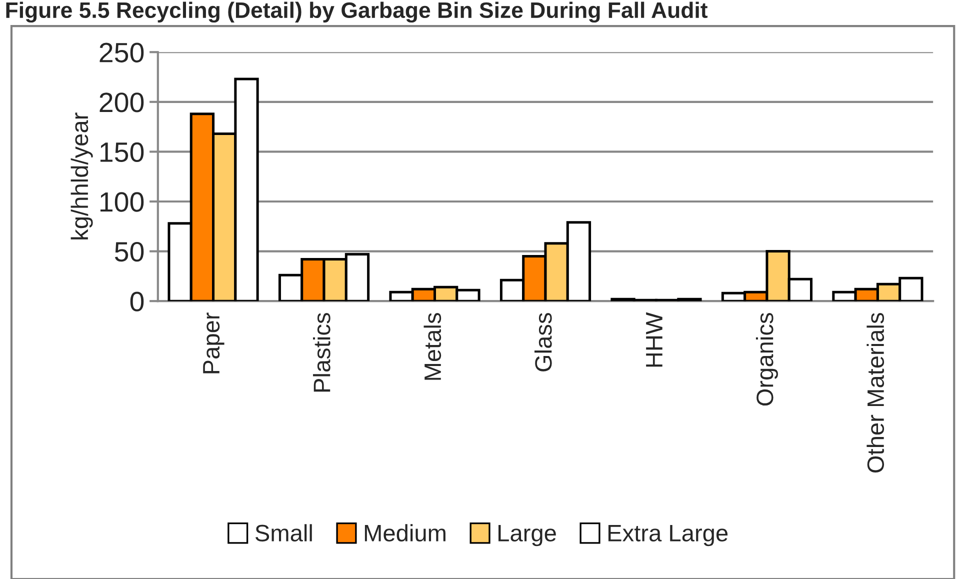 The image size is (957, 579). I want to click on legend-label: Large, so click(527, 535).